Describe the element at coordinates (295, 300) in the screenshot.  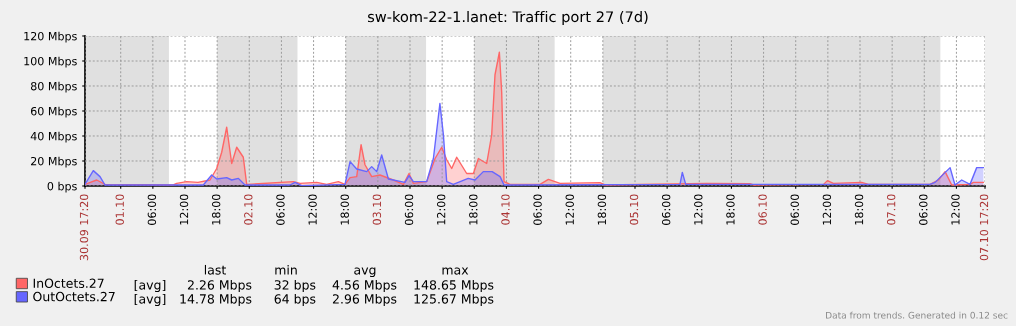
I see `text: 64 bps` at that location.